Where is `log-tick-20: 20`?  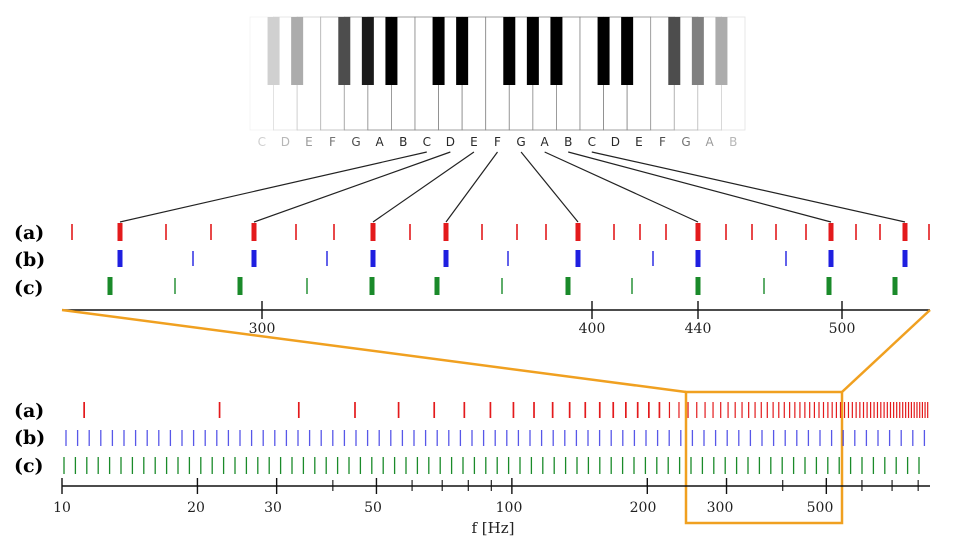
log-tick-20: 20 is located at coordinates (196, 508).